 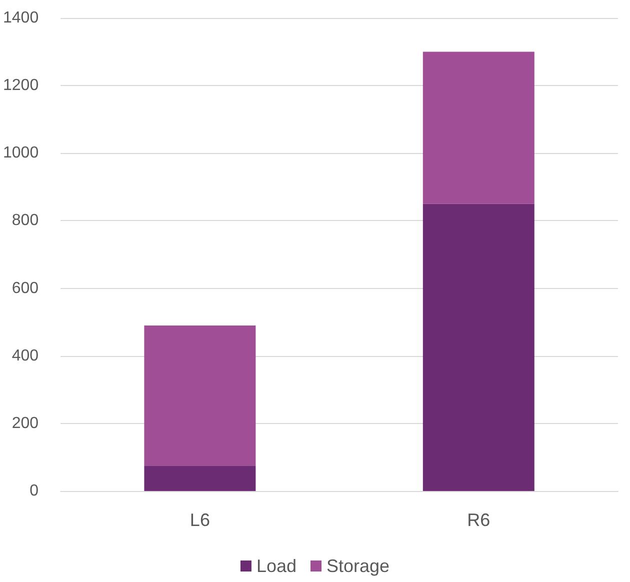 What do you see at coordinates (21, 85) in the screenshot?
I see `y-tick-label: 1200` at bounding box center [21, 85].